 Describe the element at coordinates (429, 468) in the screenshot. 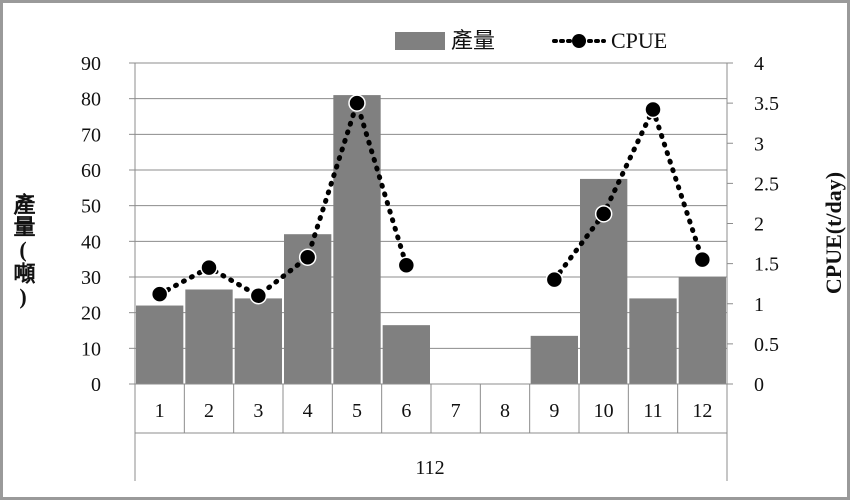

I see `group-label: 112` at that location.